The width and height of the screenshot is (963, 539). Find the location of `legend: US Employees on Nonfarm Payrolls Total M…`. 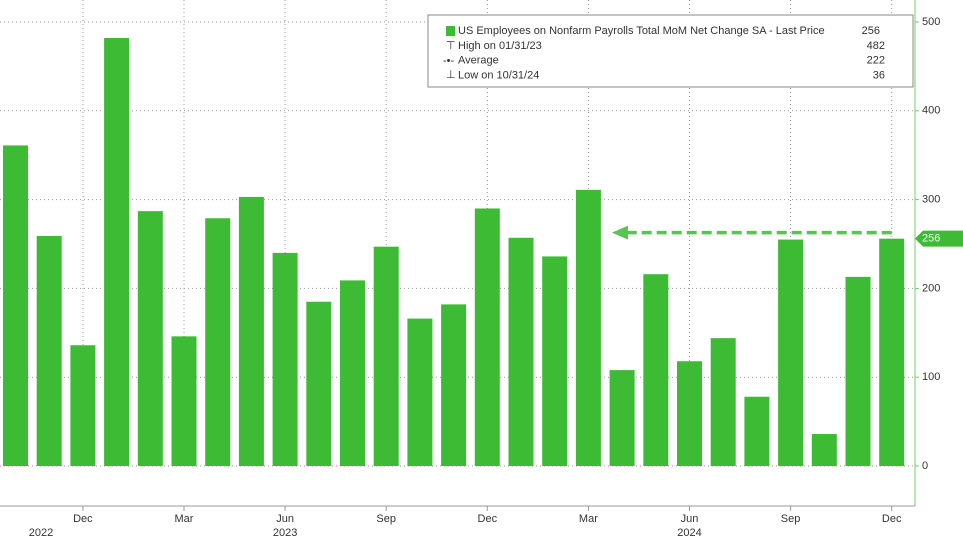

legend: US Employees on Nonfarm Payrolls Total M… is located at coordinates (670, 51).